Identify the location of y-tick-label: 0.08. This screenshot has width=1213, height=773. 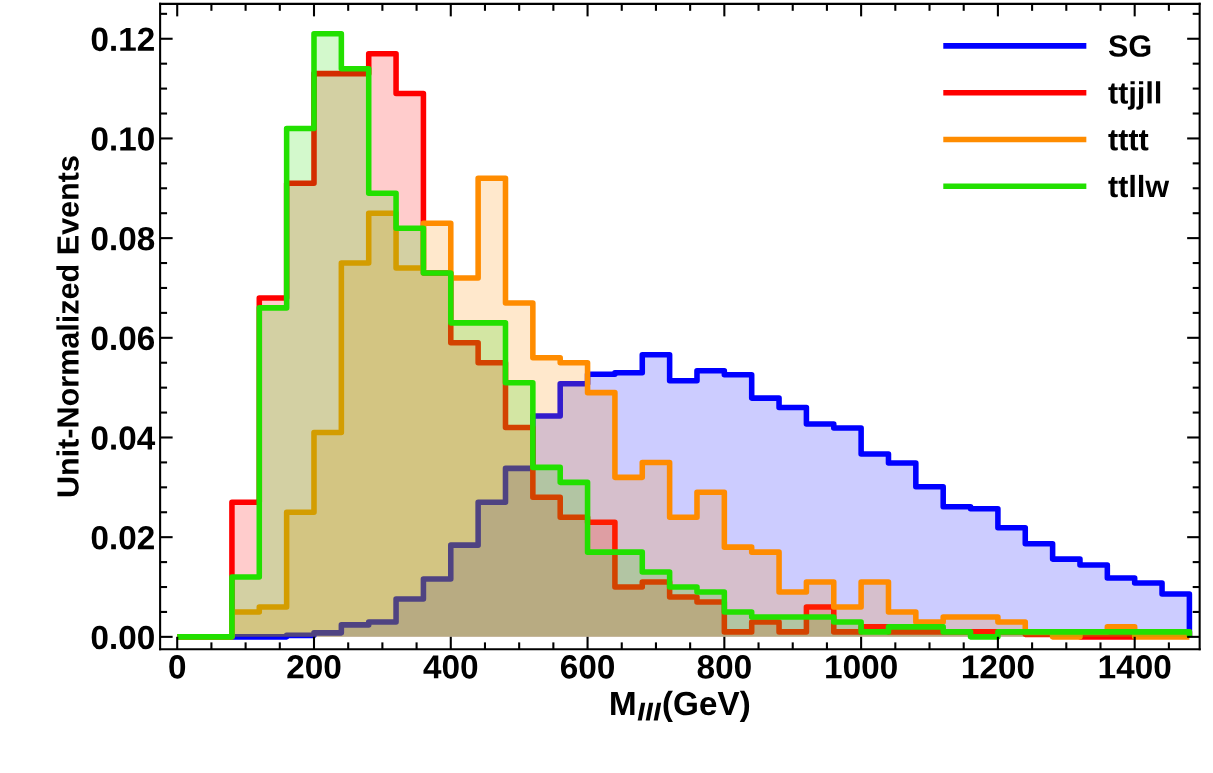
(123, 238).